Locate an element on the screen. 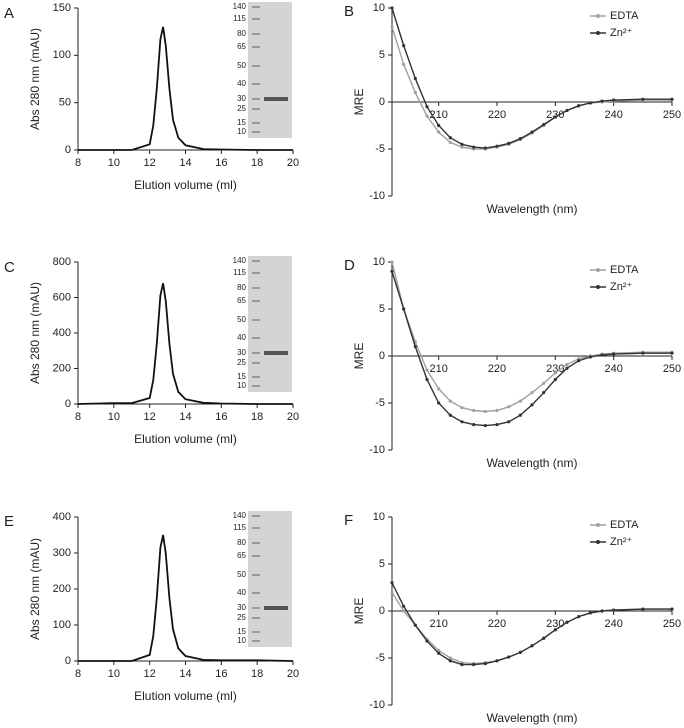  gel-marker-label: 25 is located at coordinates (241, 362).